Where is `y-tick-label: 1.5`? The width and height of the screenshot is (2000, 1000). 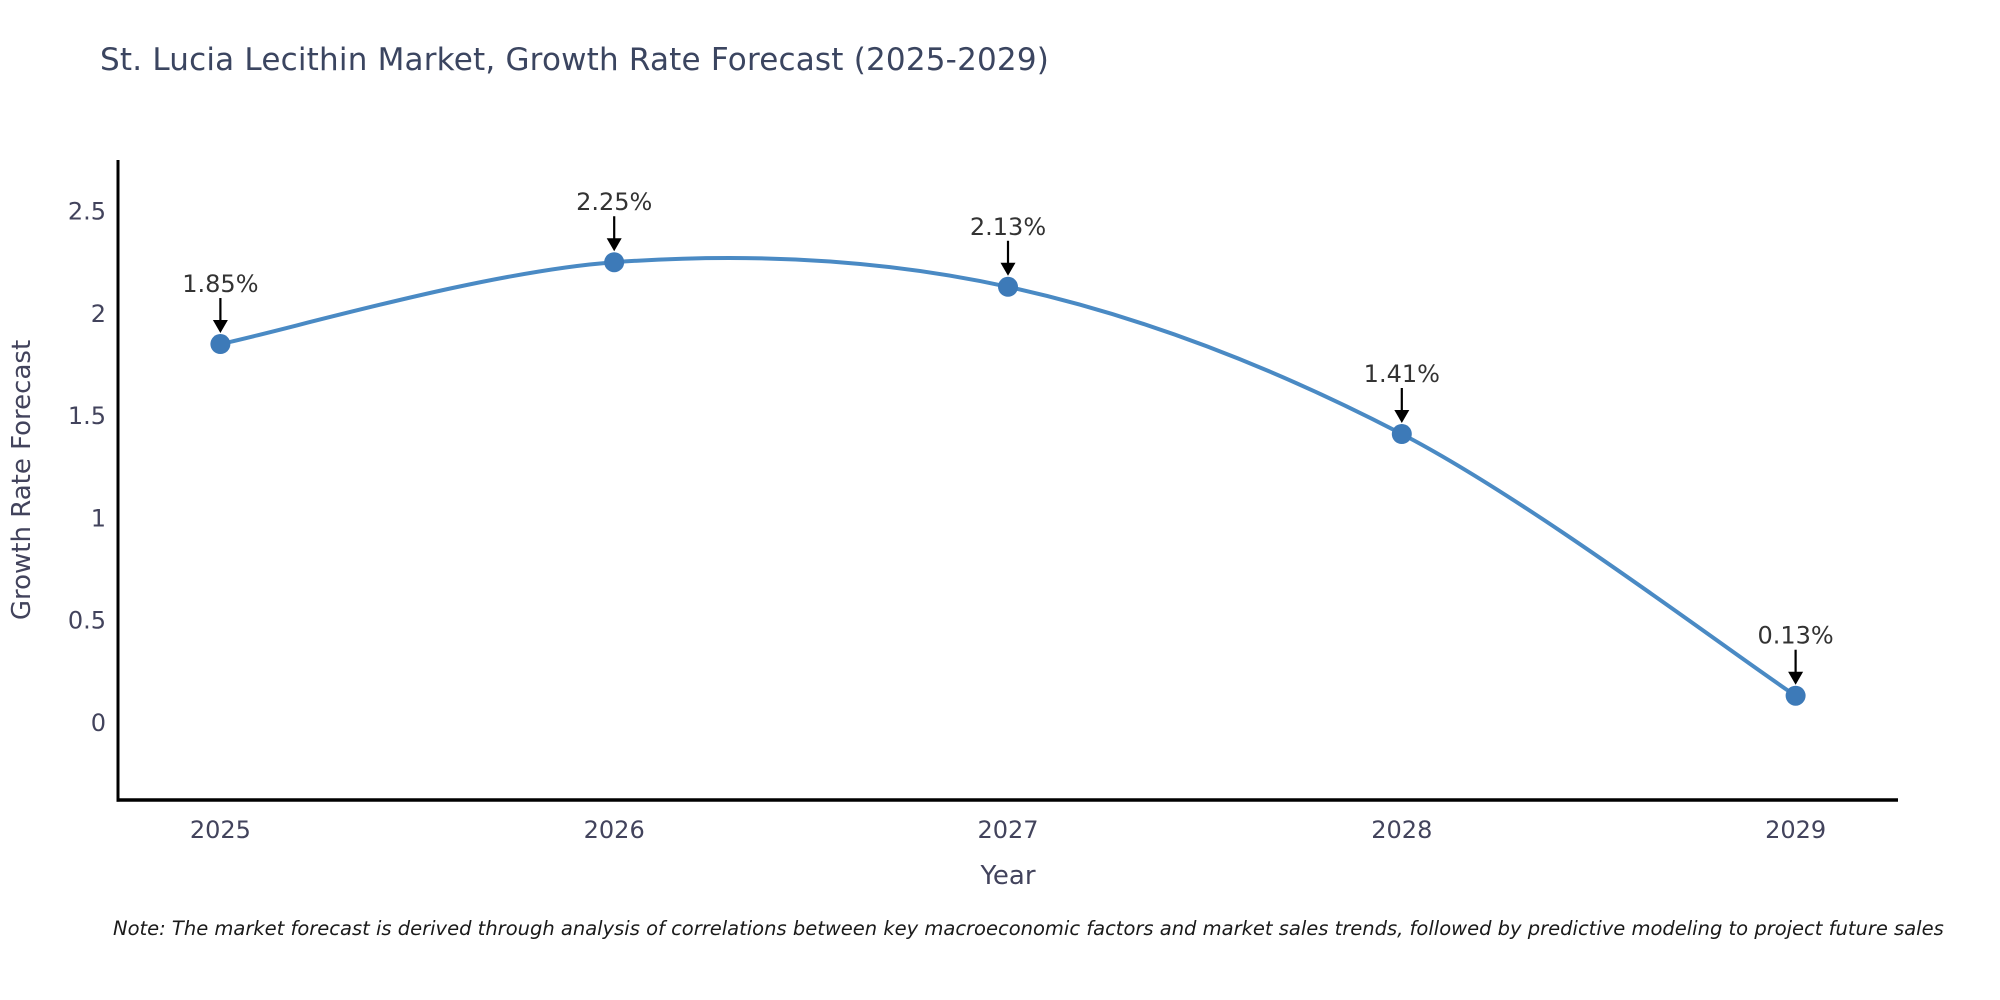 y-tick-label: 1.5 is located at coordinates (87, 416).